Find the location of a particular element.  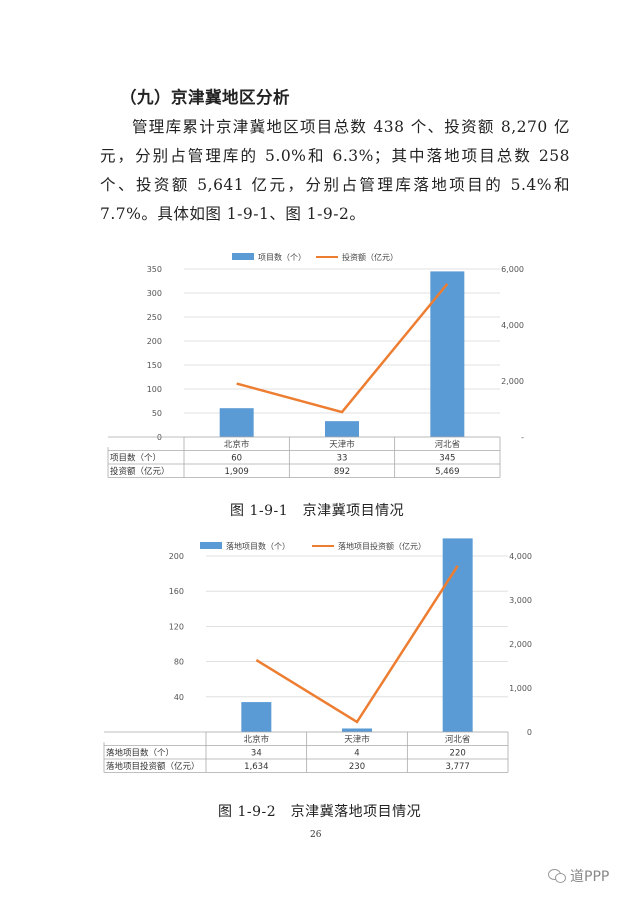

y-left-tick-label: 120 is located at coordinates (176, 626).